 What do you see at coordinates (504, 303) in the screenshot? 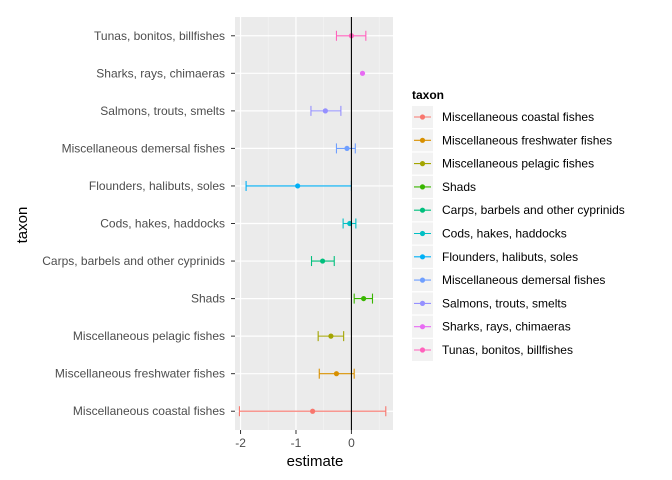
I see `legend-label: Salmons, trouts, smelts` at bounding box center [504, 303].